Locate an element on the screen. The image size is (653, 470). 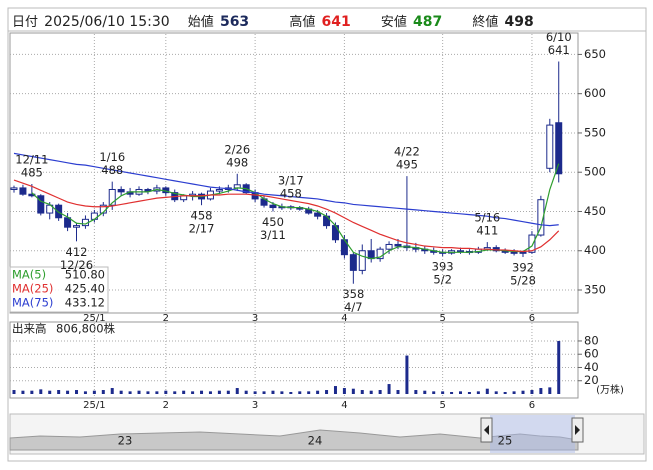
arrow-left is located at coordinates (486, 430).